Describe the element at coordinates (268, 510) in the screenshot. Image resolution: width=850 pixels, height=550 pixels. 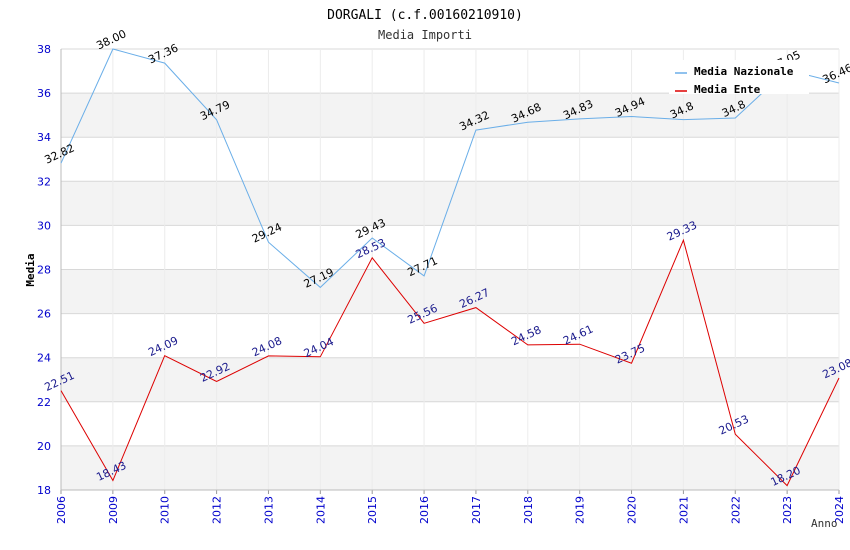
I see `x-tick-label-2013: 2013` at that location.